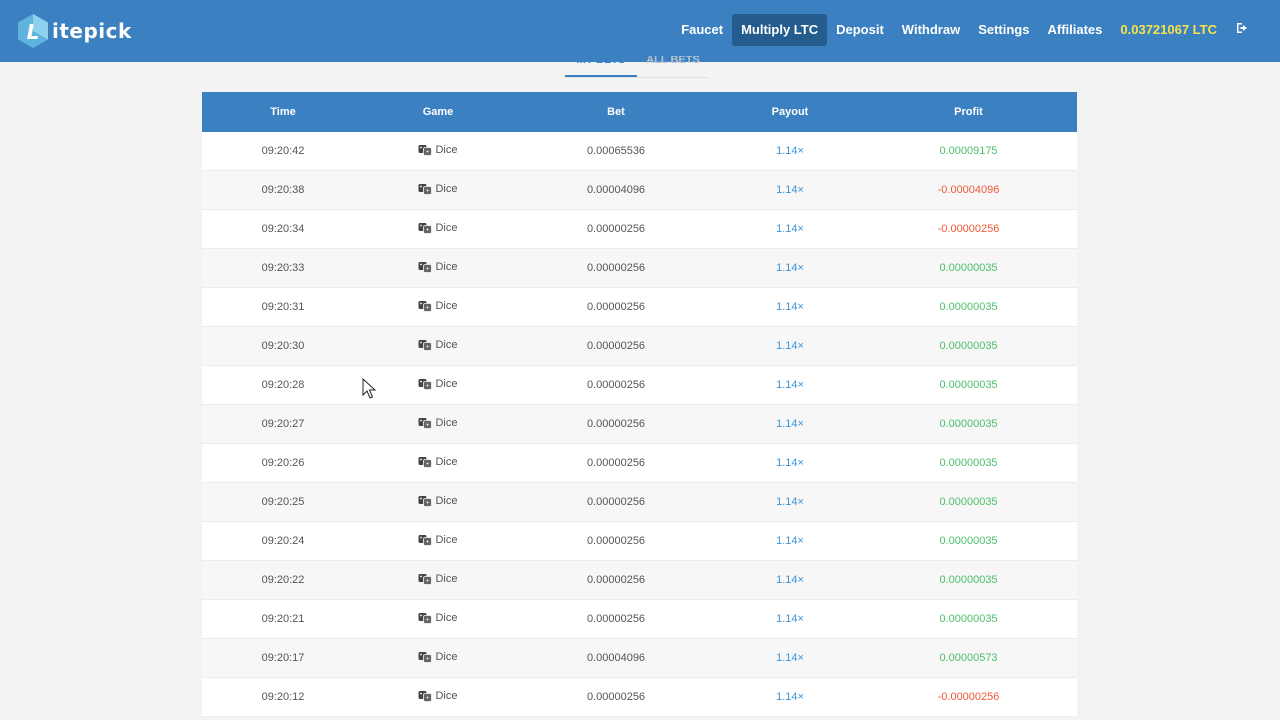  Describe the element at coordinates (931, 29) in the screenshot. I see `nav-withdraw: Withdraw` at that location.